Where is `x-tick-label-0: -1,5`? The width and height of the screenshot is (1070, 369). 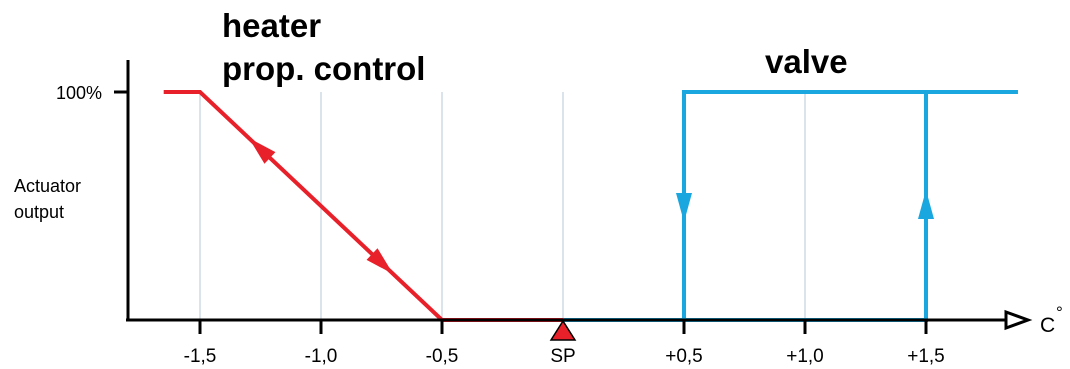 x-tick-label-0: -1,5 is located at coordinates (200, 356).